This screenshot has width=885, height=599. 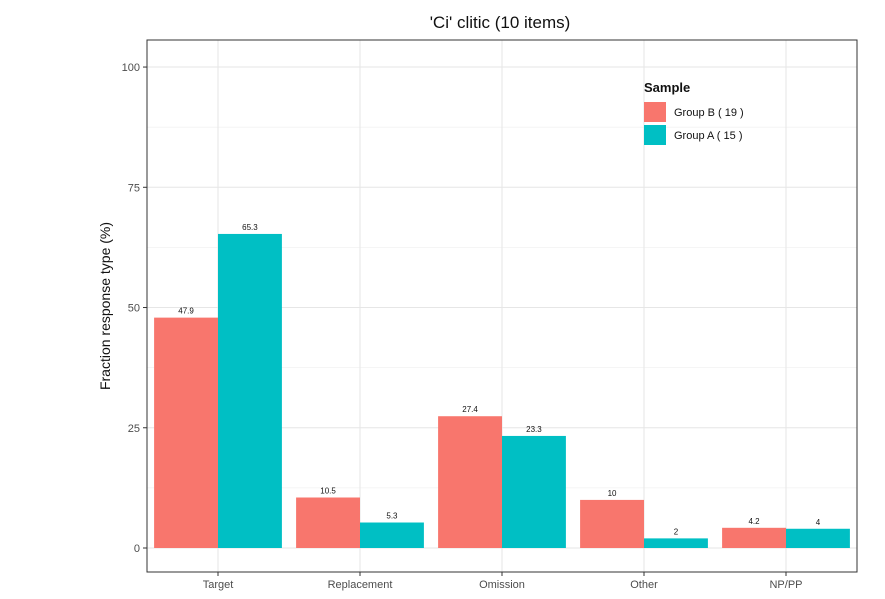 I want to click on bar-value-label: 10, so click(x=612, y=493).